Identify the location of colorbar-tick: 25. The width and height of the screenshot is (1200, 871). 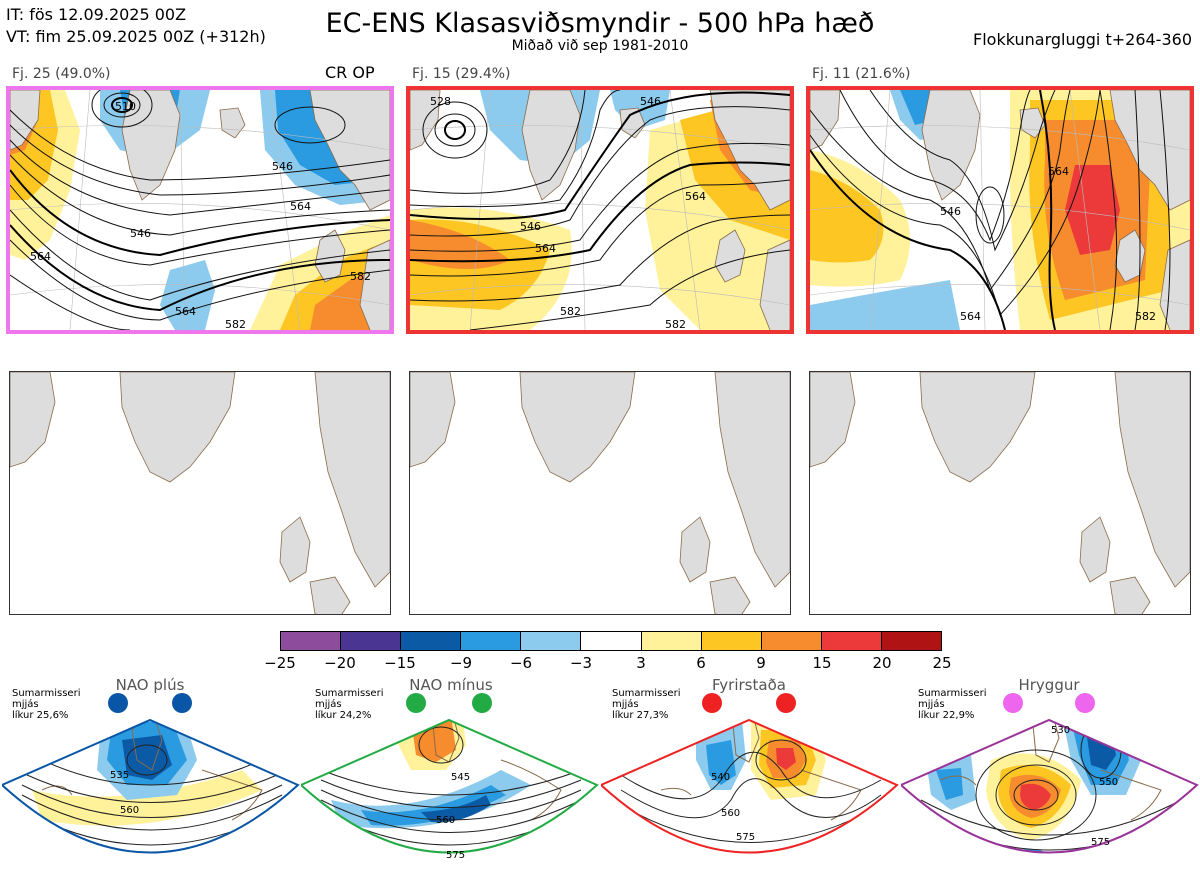
(942, 663).